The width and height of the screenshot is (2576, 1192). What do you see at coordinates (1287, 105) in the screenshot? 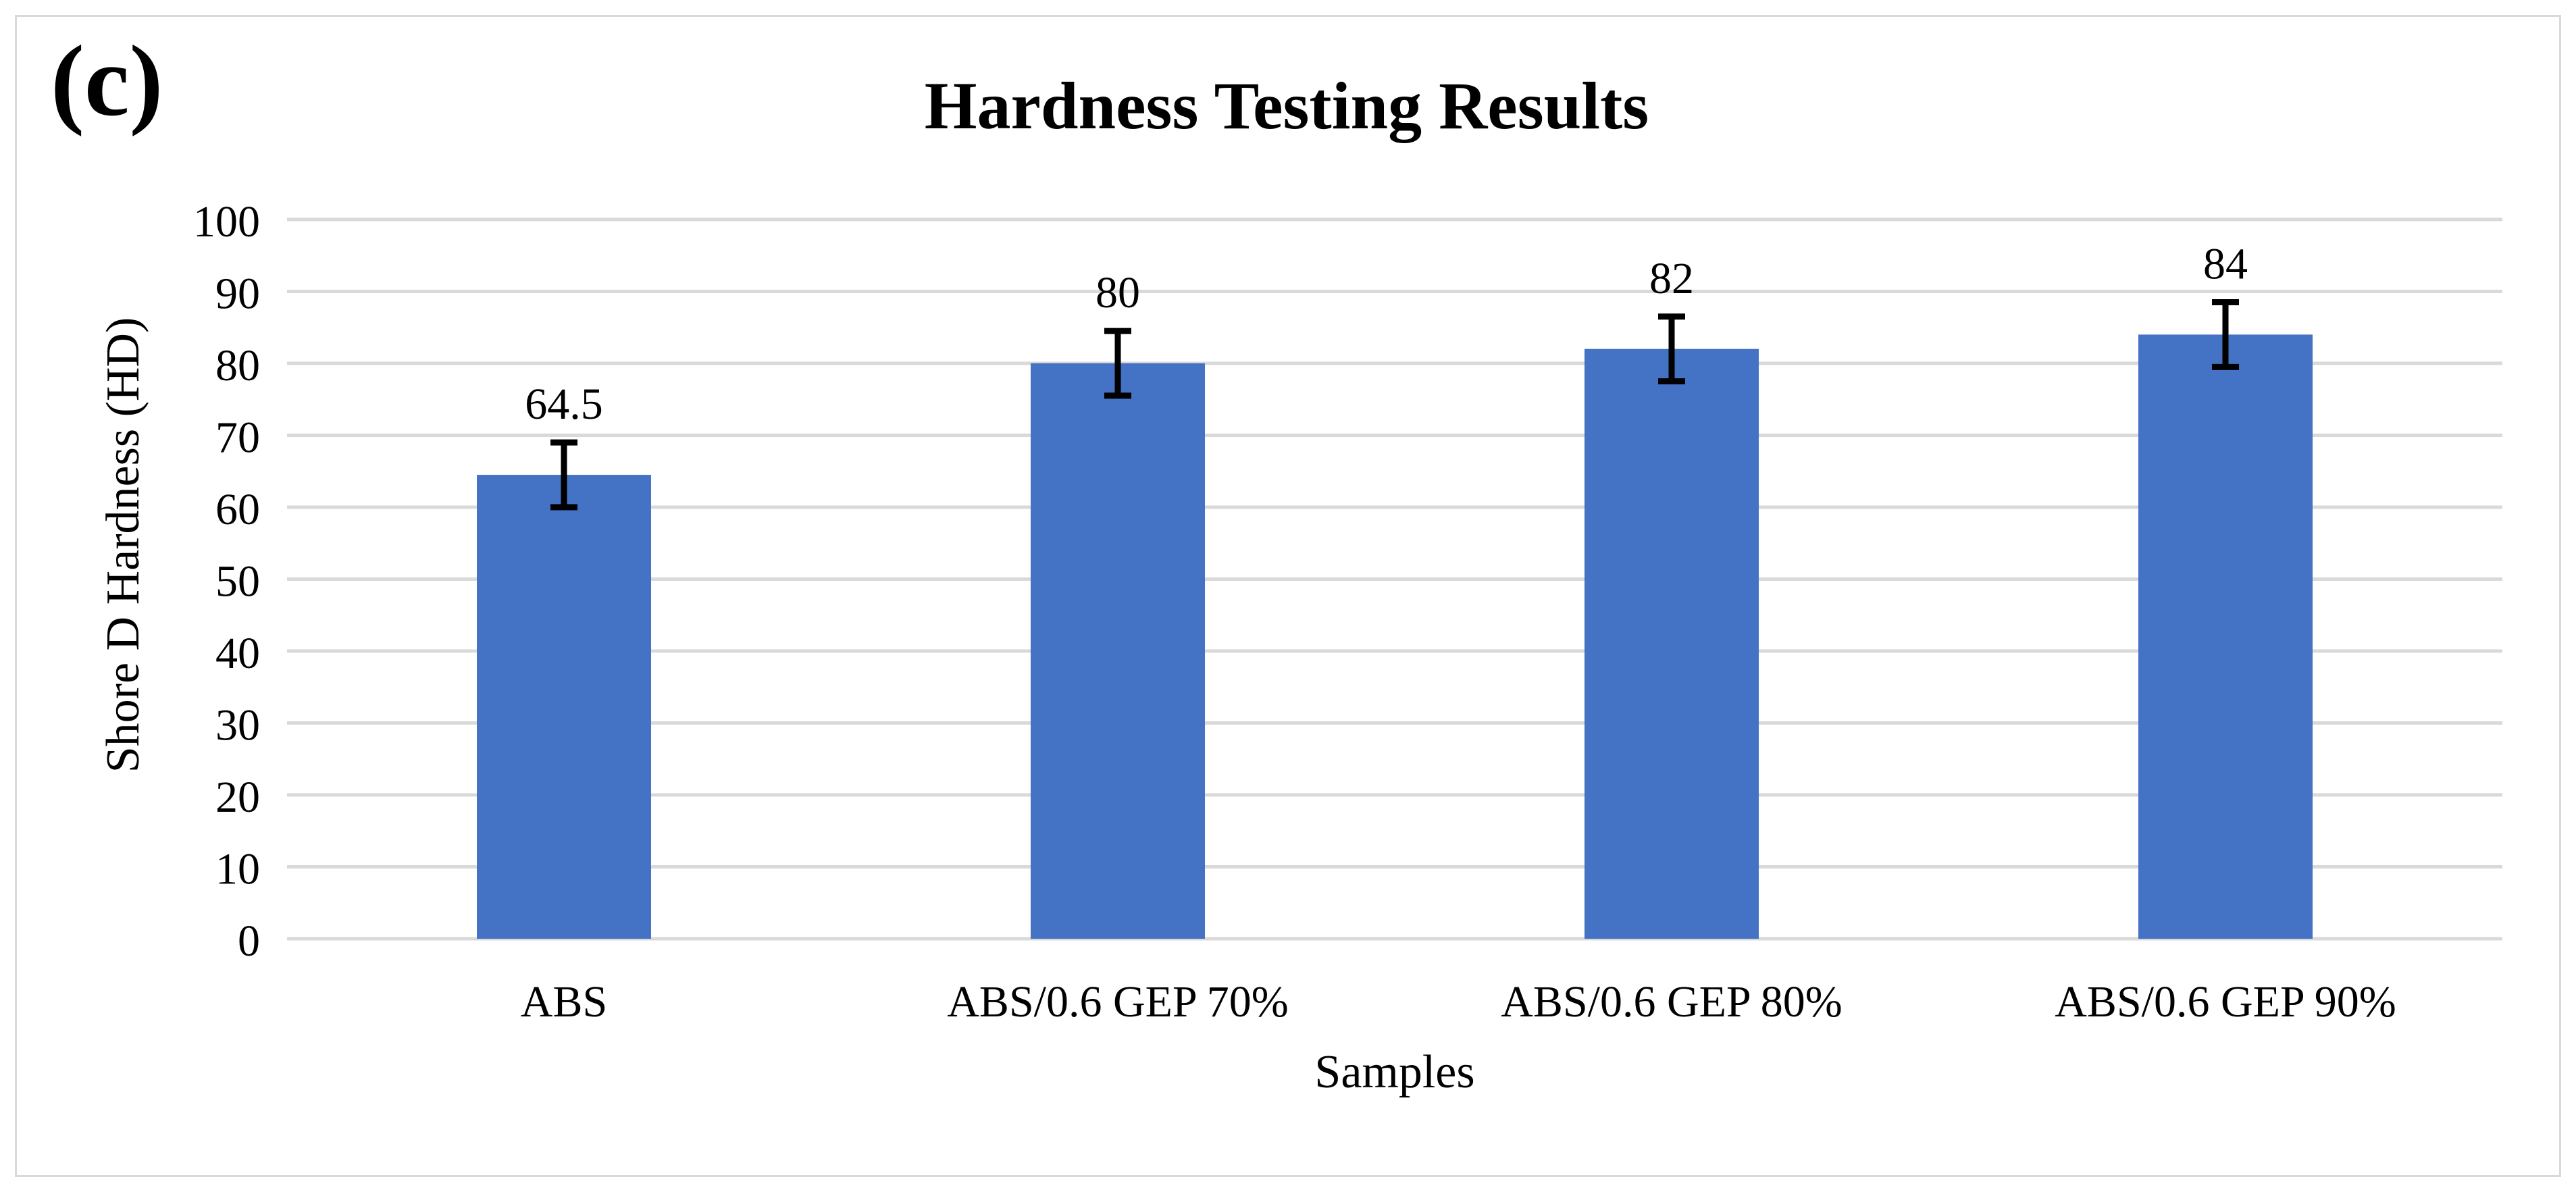
I see `chart-title: Hardness Testing Results` at bounding box center [1287, 105].